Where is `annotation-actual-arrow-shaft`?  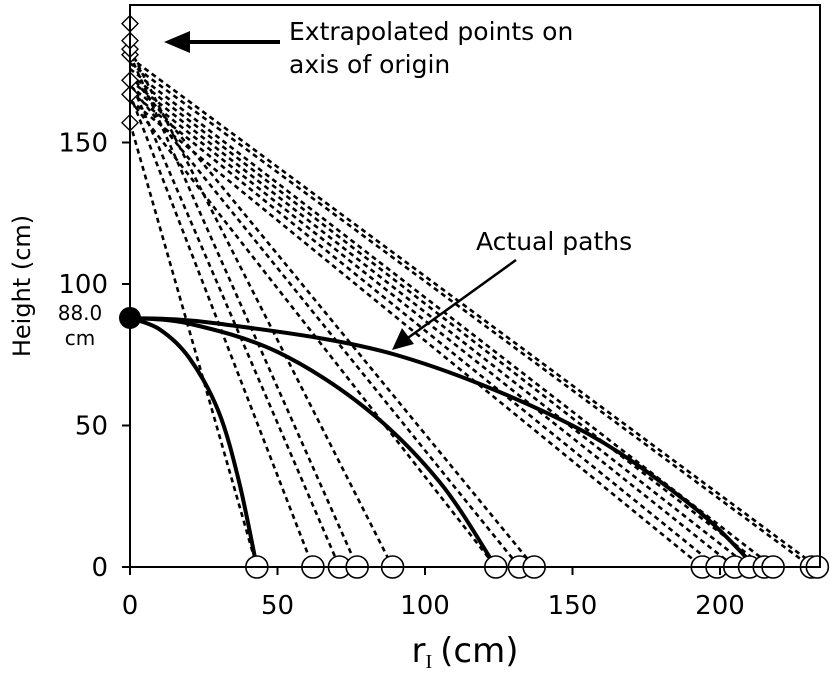 annotation-actual-arrow-shaft is located at coordinates (460, 300).